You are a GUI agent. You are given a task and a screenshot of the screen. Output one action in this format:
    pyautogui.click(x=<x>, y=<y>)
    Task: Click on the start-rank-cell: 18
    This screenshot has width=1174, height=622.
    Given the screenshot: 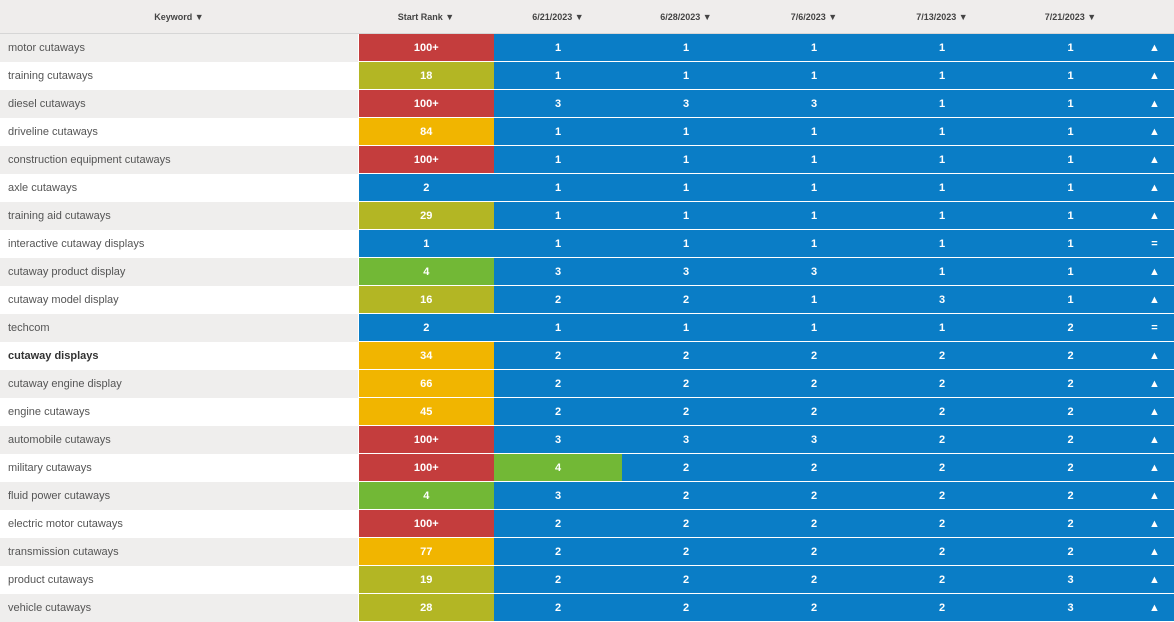 What is the action you would take?
    pyautogui.click(x=425, y=75)
    